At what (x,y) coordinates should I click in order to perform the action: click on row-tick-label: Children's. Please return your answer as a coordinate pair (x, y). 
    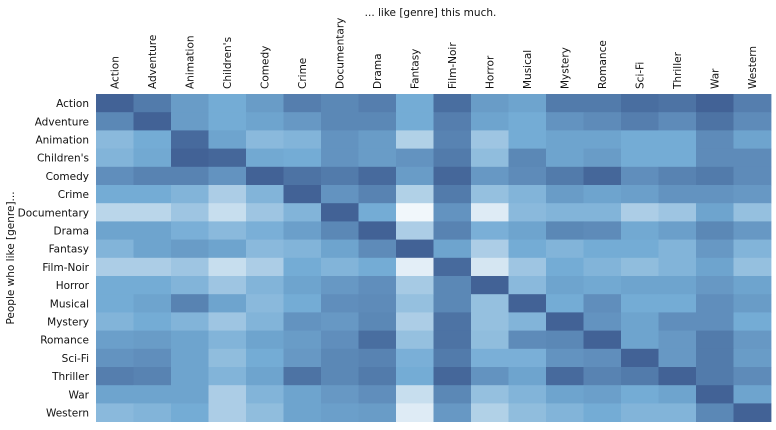
    Looking at the image, I should click on (63, 159).